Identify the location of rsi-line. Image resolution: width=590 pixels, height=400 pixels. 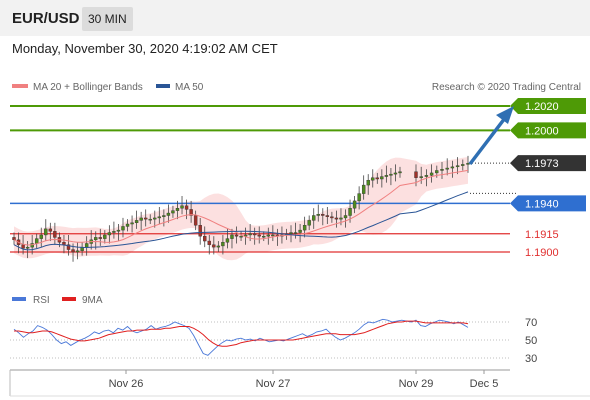
(241, 337).